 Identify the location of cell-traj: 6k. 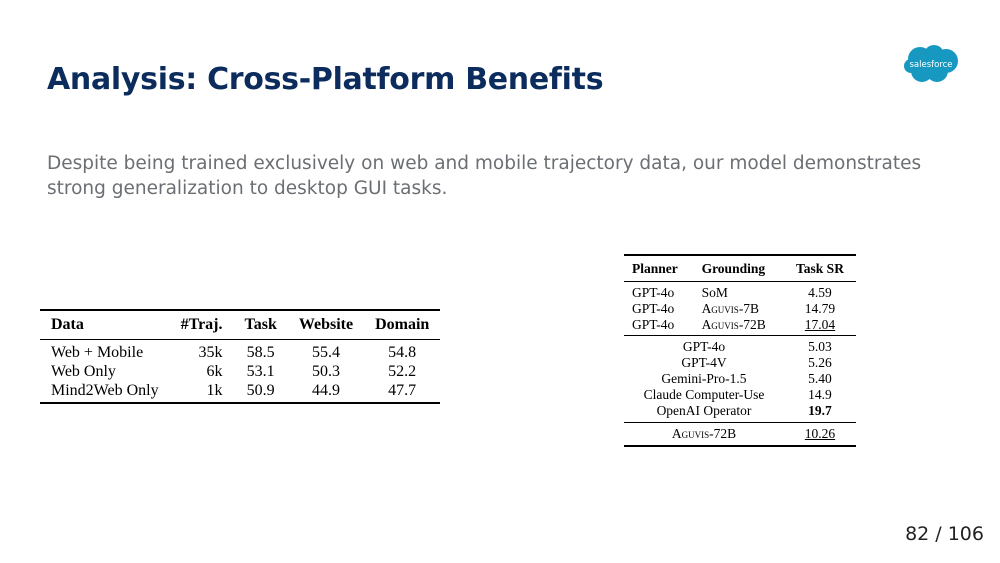
(214, 371).